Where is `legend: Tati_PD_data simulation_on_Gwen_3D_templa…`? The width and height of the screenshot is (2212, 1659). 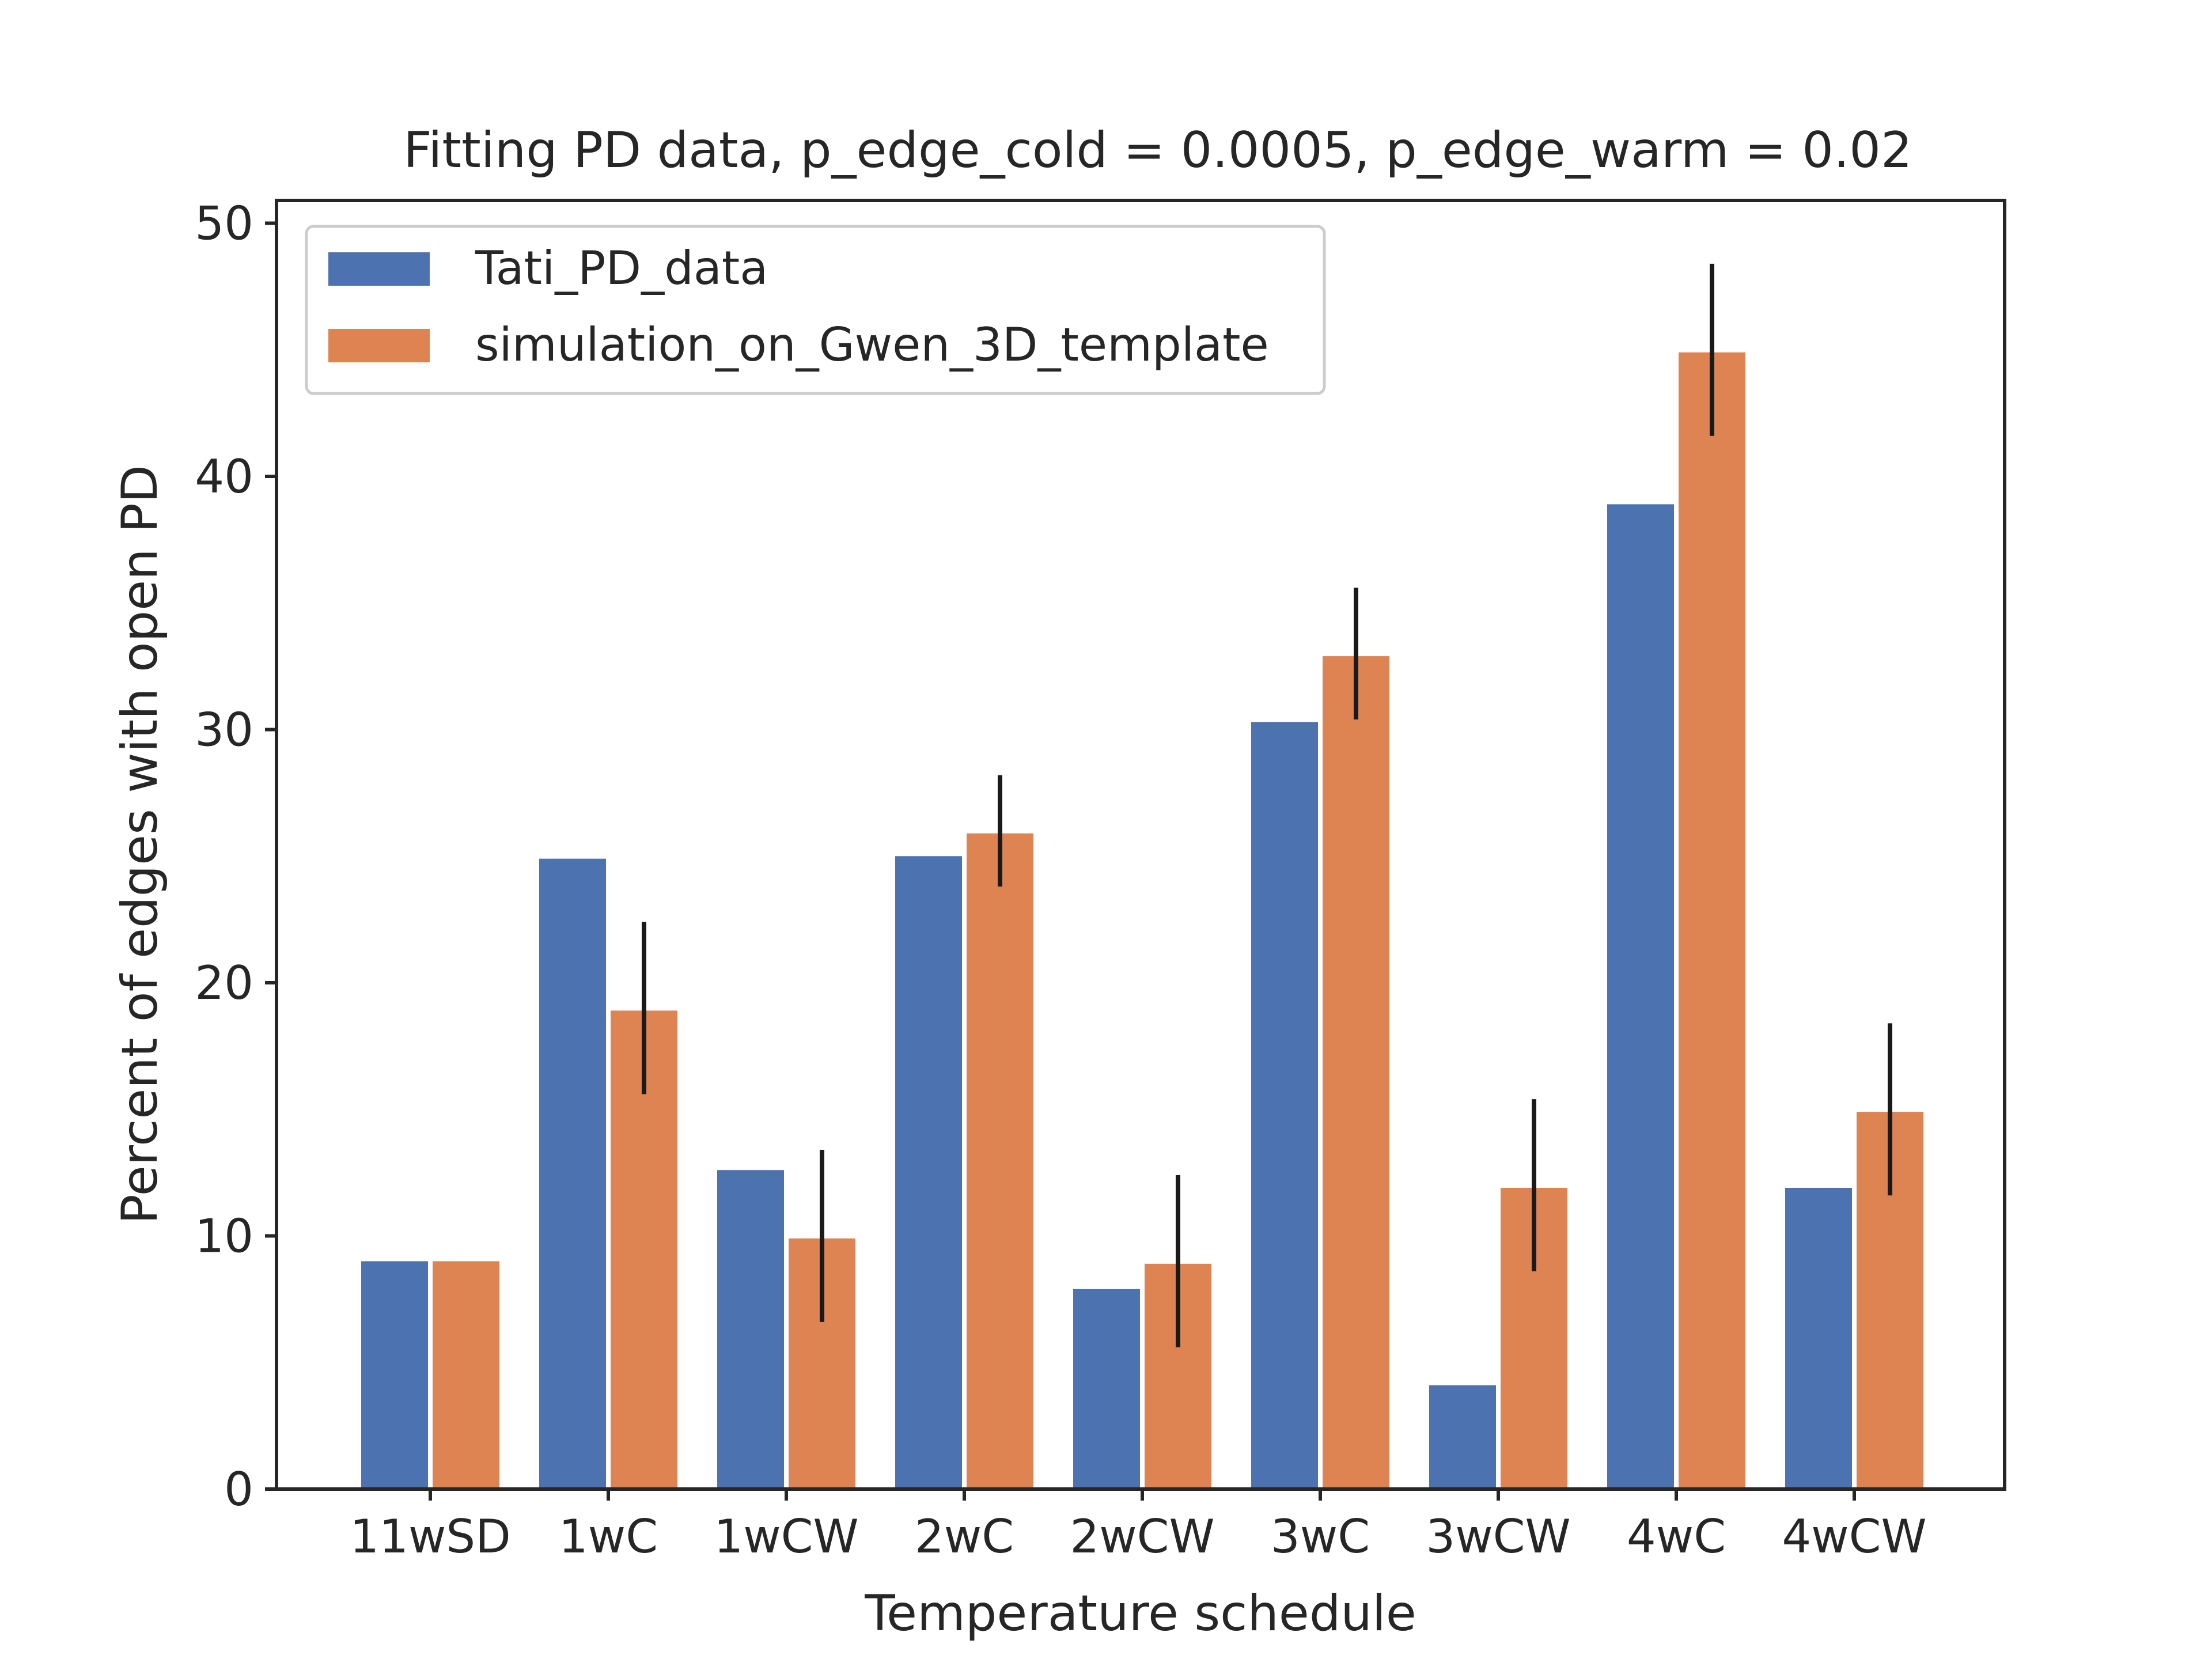 legend: Tati_PD_data simulation_on_Gwen_3D_templa… is located at coordinates (815, 310).